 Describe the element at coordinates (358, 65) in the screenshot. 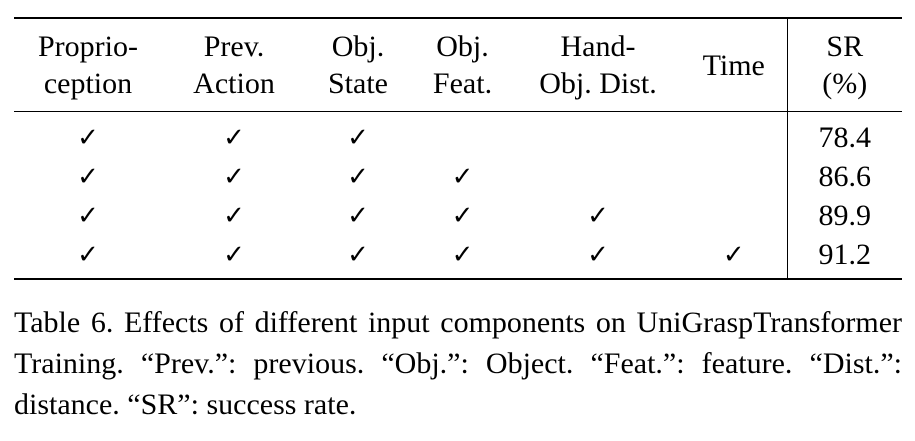

I see `header-obj-state: Obj. State` at that location.